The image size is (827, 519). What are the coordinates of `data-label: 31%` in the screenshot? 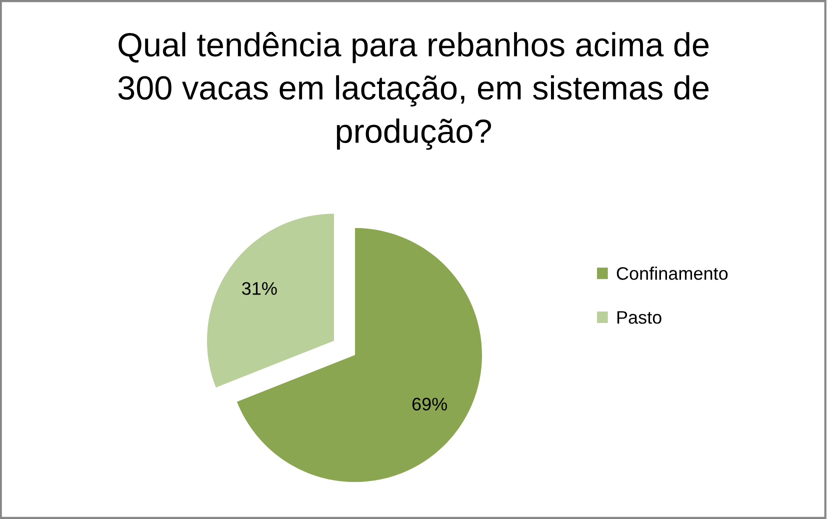 It's located at (259, 288).